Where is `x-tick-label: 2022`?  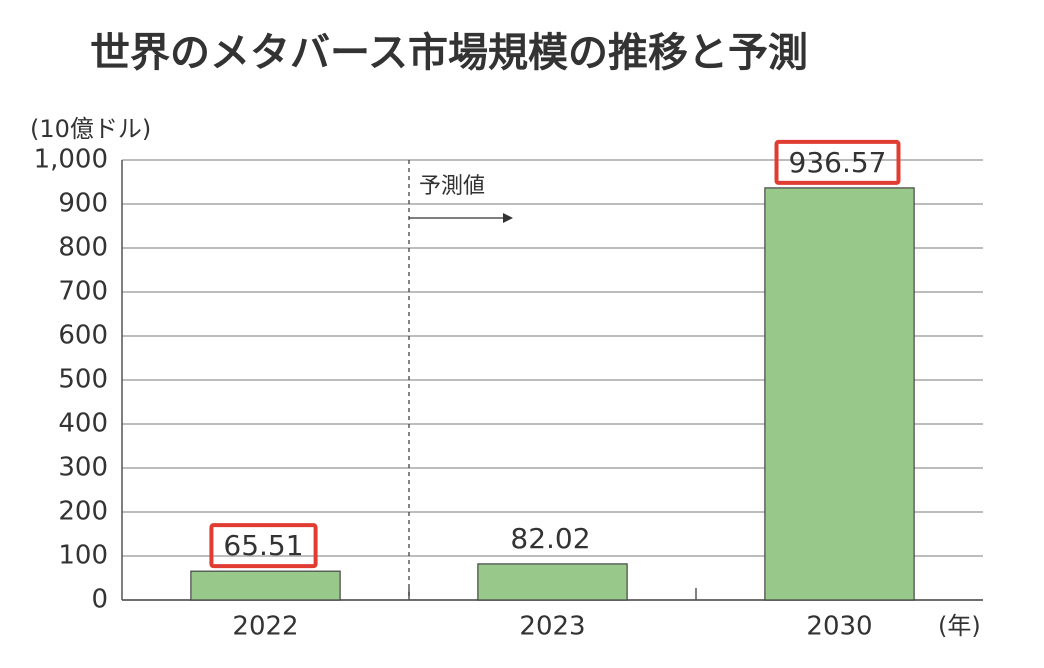 x-tick-label: 2022 is located at coordinates (265, 627).